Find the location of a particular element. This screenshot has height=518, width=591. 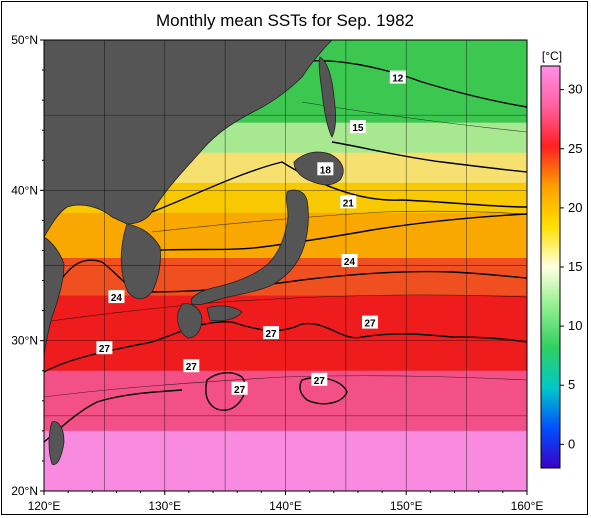

colorbar-tick-label: 15 is located at coordinates (575, 266).